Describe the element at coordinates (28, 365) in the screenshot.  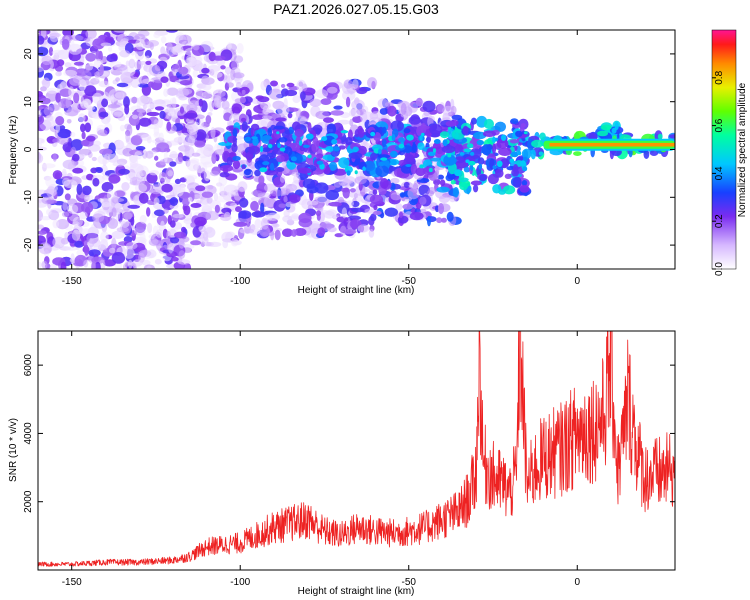
I see `y-tick-label: 6000` at that location.